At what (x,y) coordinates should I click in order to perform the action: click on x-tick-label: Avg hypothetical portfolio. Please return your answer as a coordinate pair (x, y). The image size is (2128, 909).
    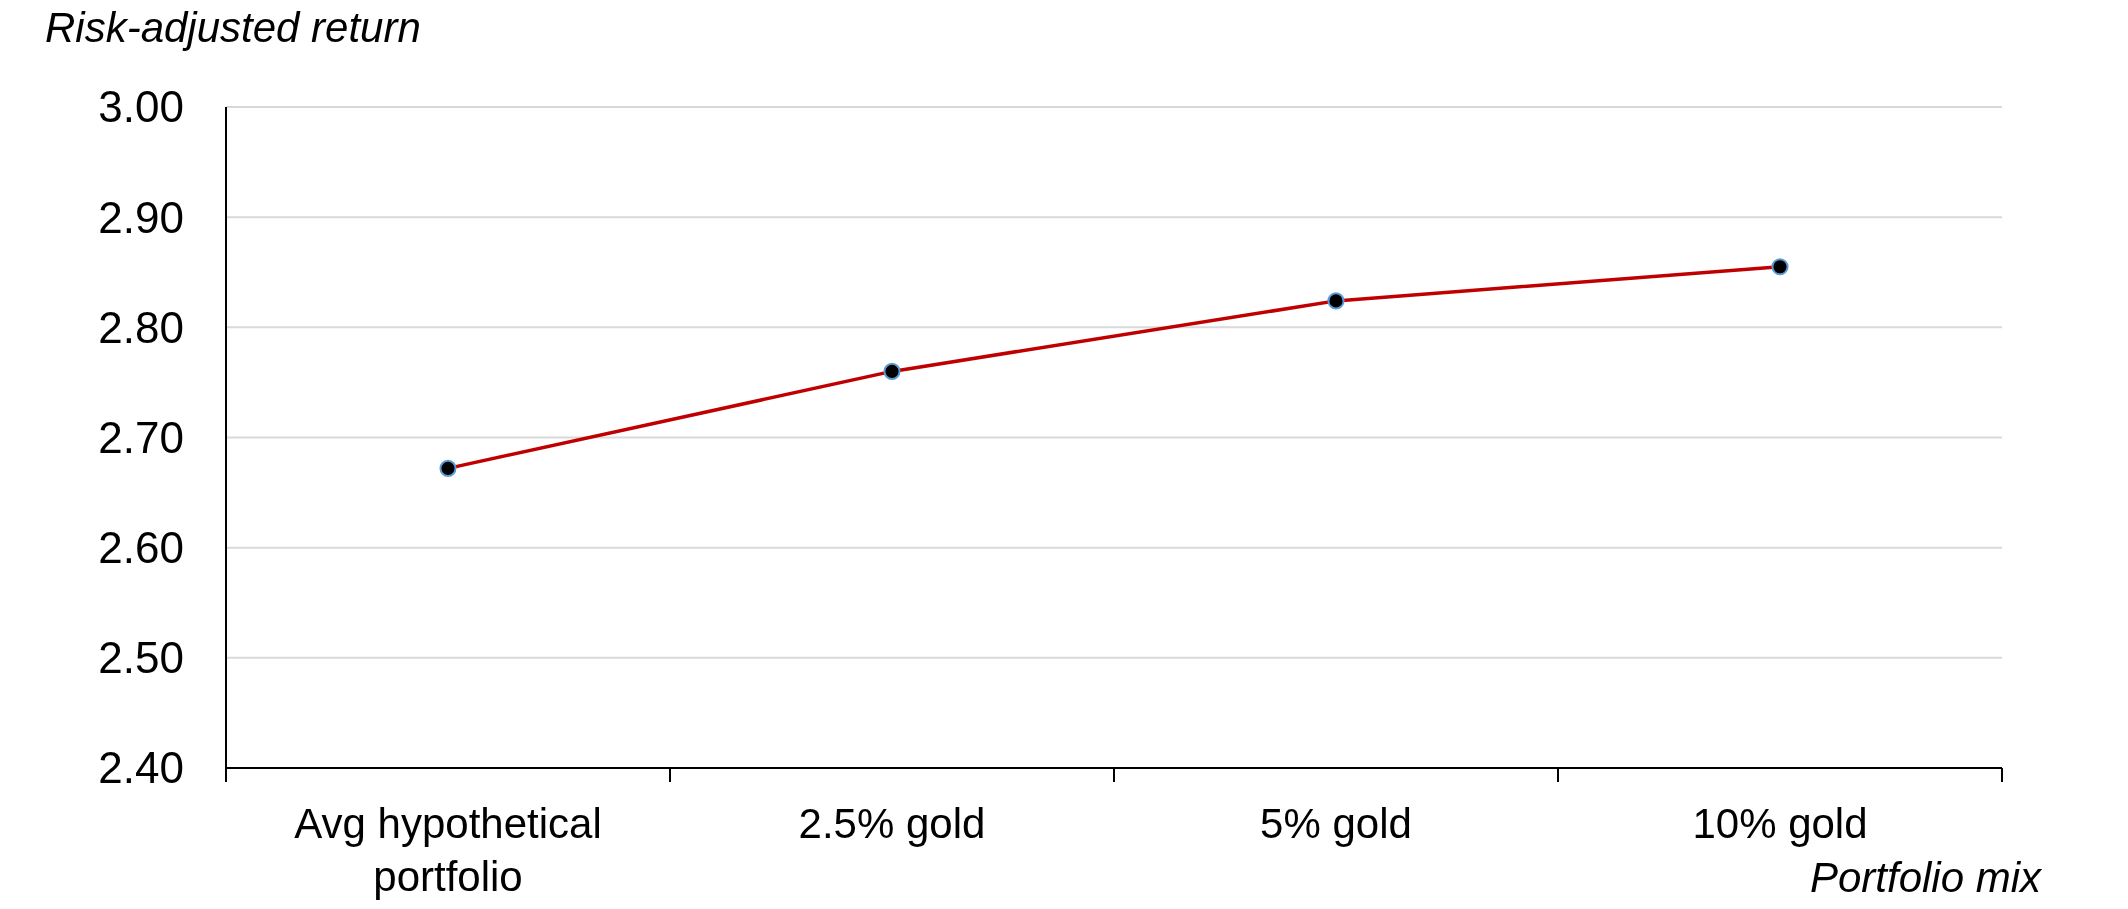
    Looking at the image, I should click on (448, 850).